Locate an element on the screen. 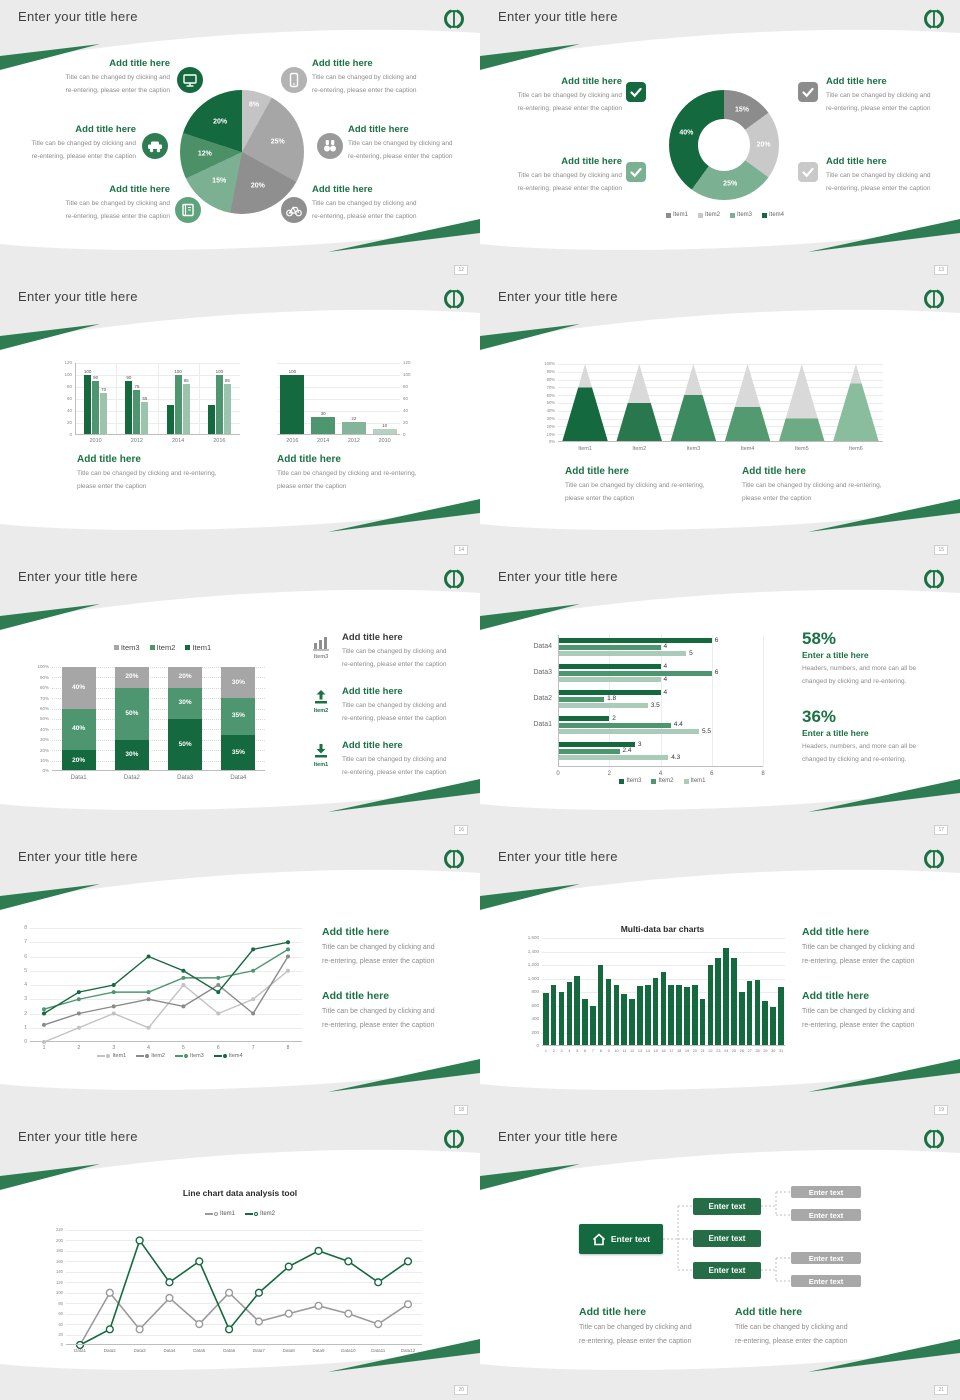 The width and height of the screenshot is (960, 1400). axis-tick-label: 5 is located at coordinates (183, 1048).